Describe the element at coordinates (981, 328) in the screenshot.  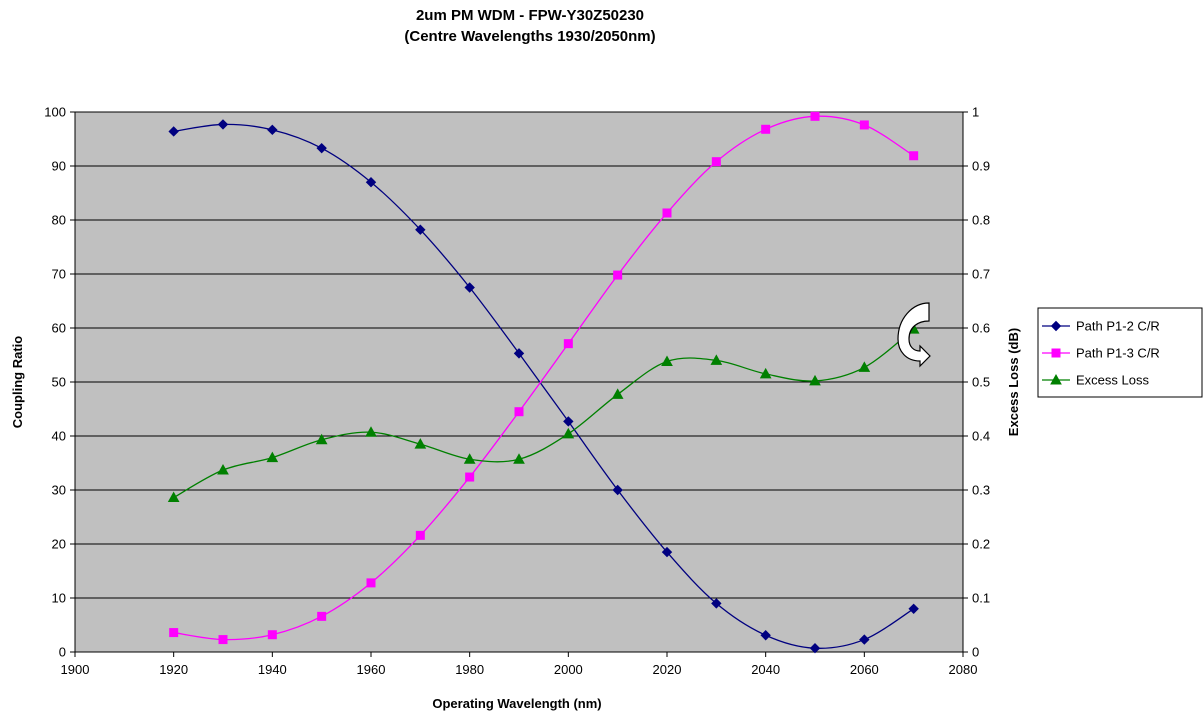
I see `y2-tick-label: 0.6` at that location.